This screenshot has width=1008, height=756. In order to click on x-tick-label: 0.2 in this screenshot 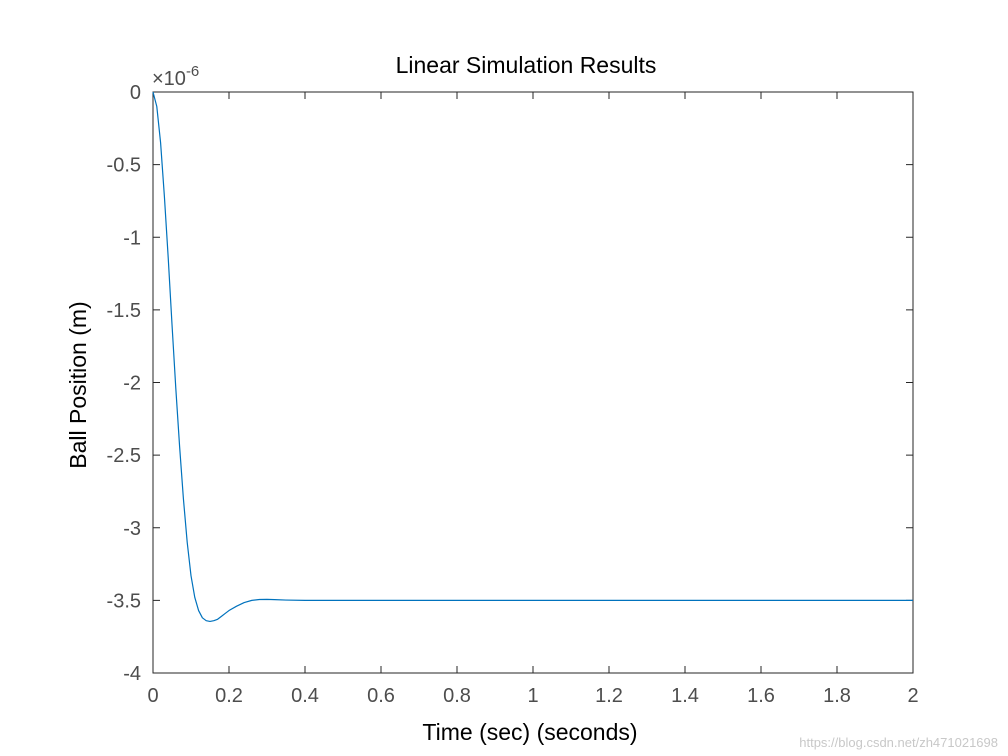, I will do `click(229, 696)`.